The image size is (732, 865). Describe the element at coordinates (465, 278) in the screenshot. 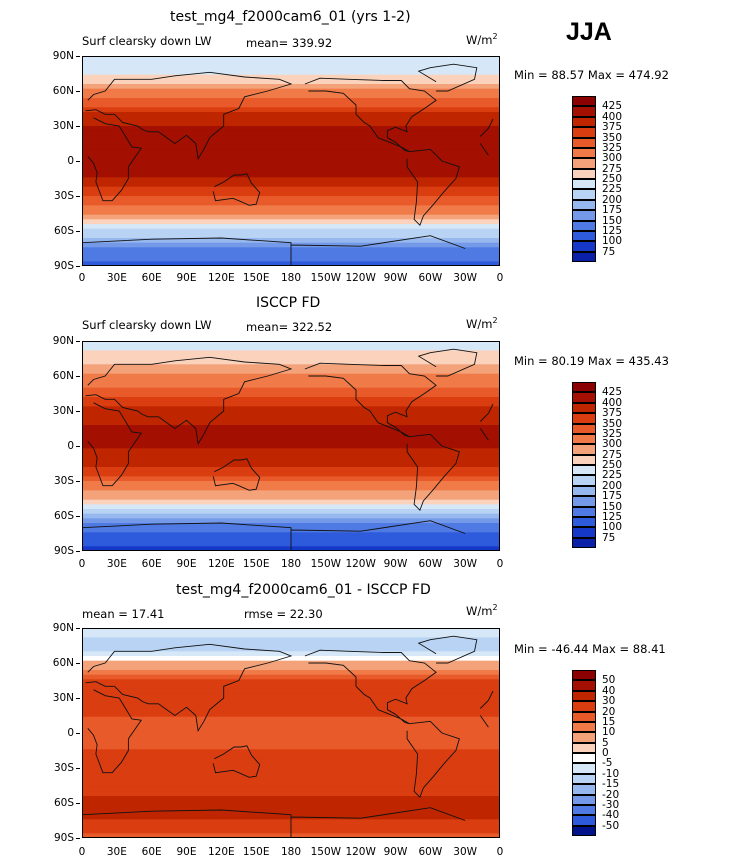

I see `x-tick-label: 30W` at that location.